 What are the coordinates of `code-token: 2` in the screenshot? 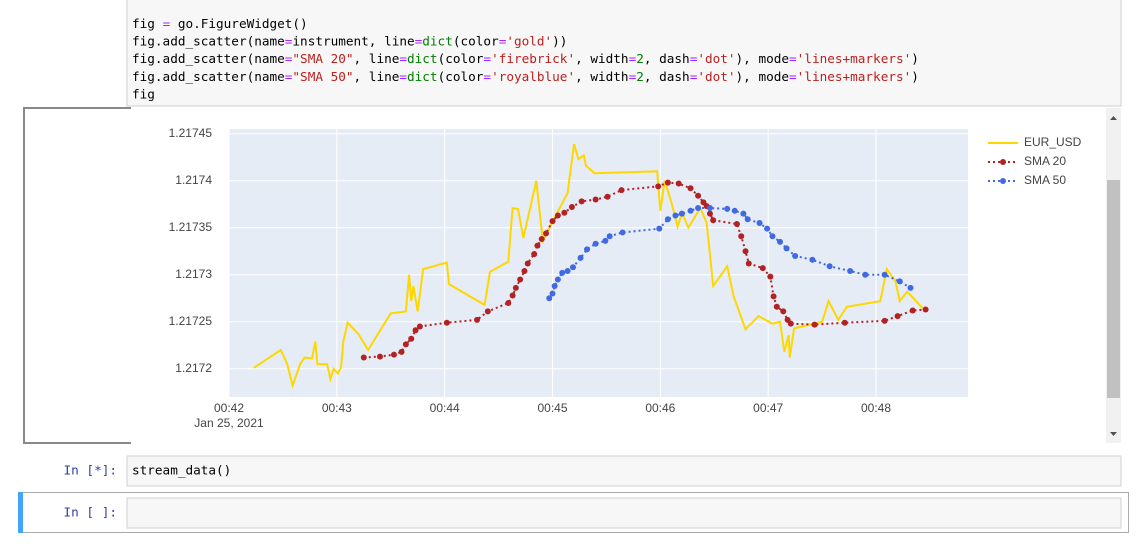 It's located at (640, 75).